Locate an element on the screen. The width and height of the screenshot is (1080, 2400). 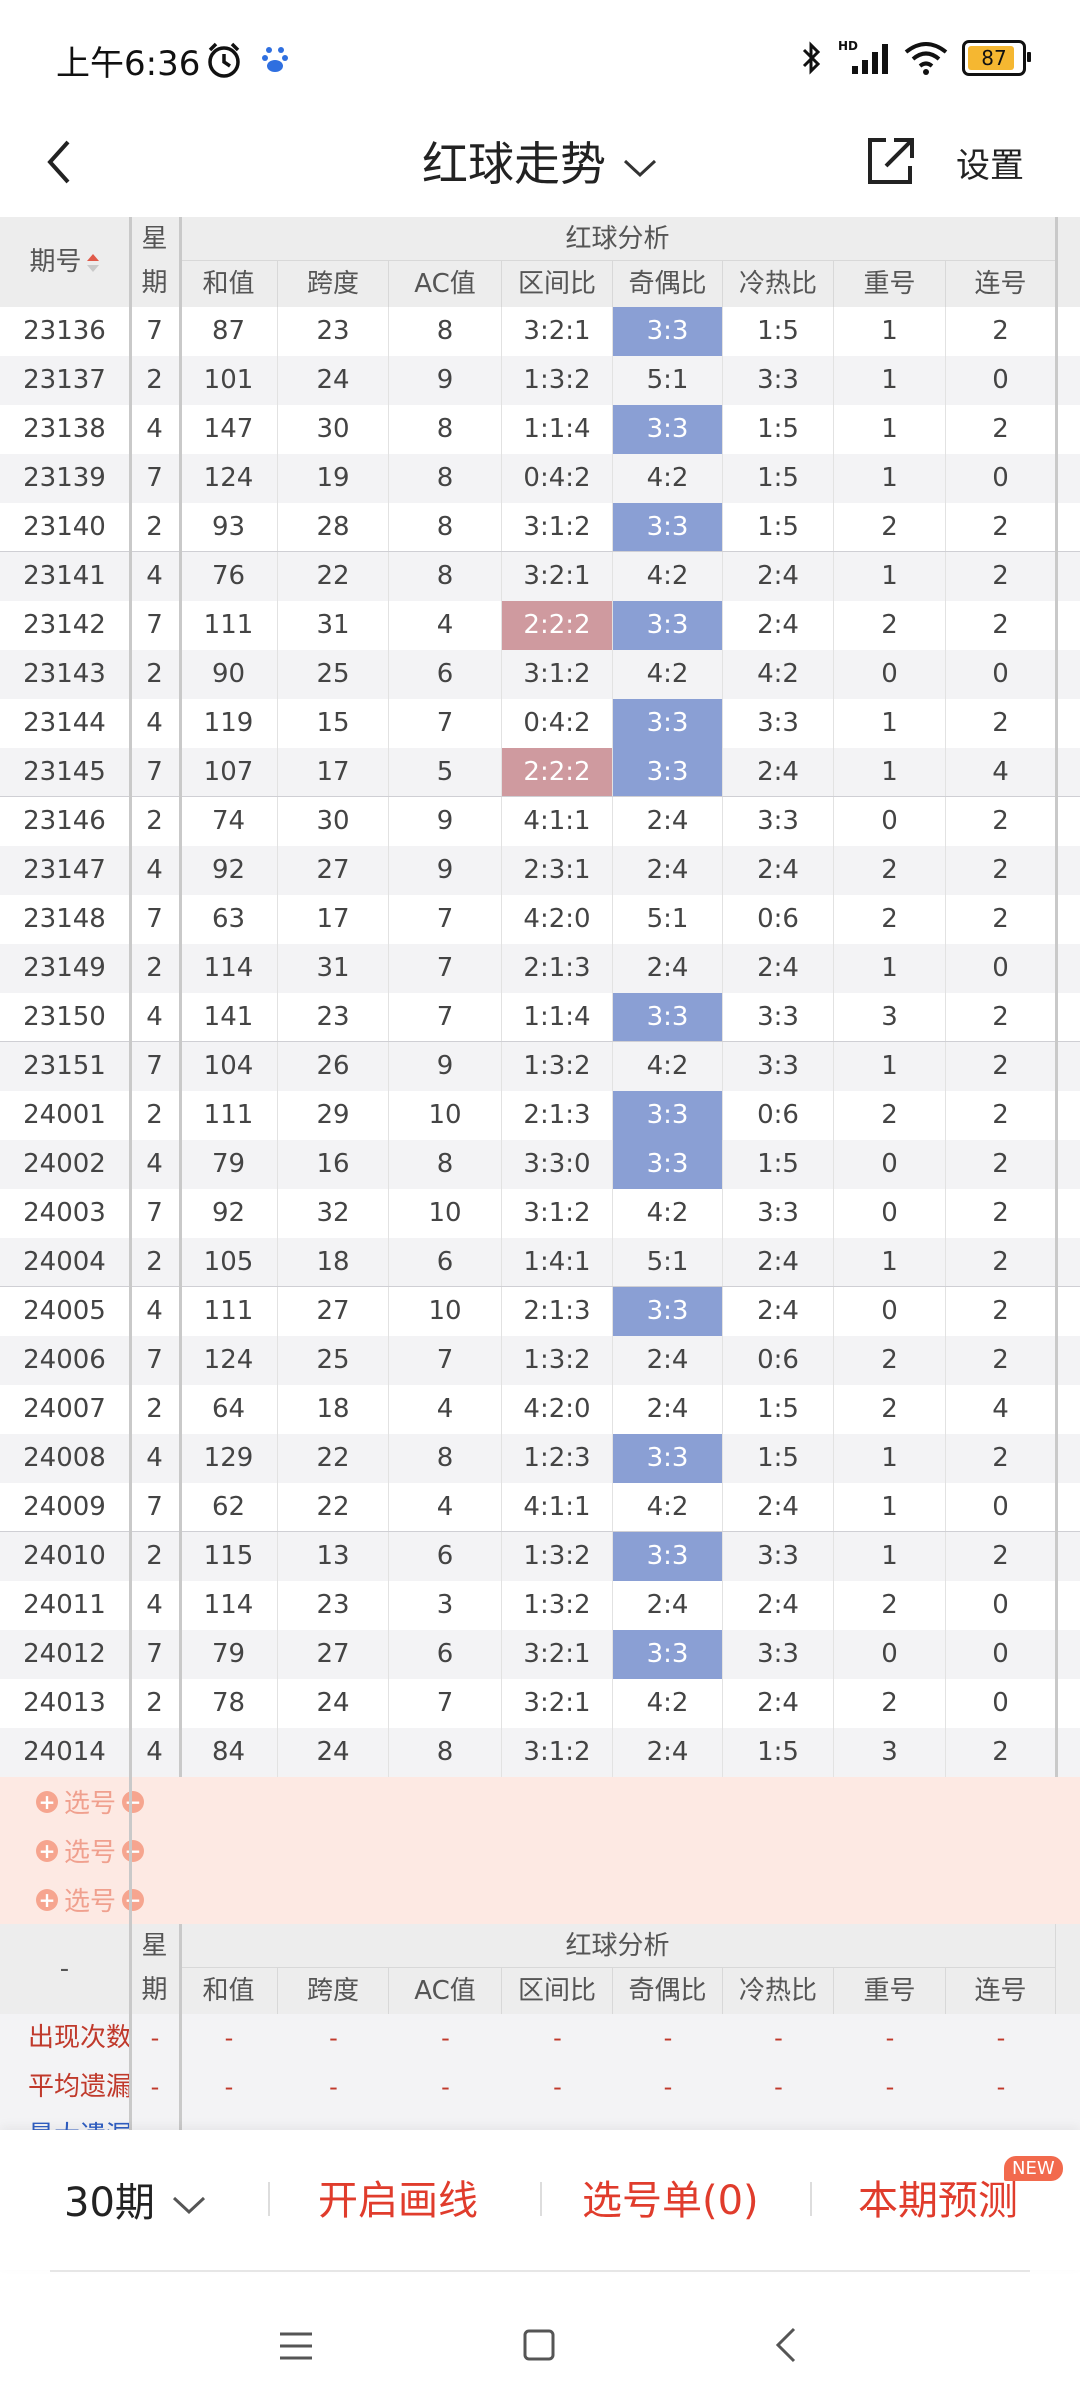
table-row: 24010 2 115 13 6 1:3:2 3:3 3:3 1 2 is located at coordinates (540, 1556).